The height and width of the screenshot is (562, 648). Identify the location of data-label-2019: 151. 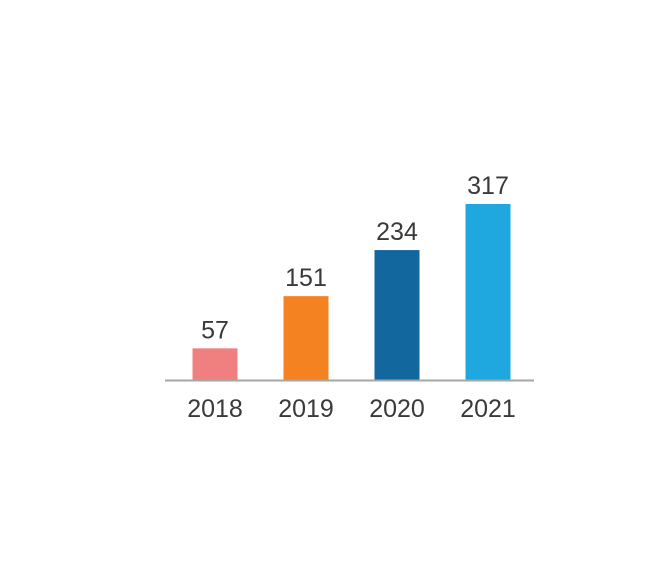
(306, 278).